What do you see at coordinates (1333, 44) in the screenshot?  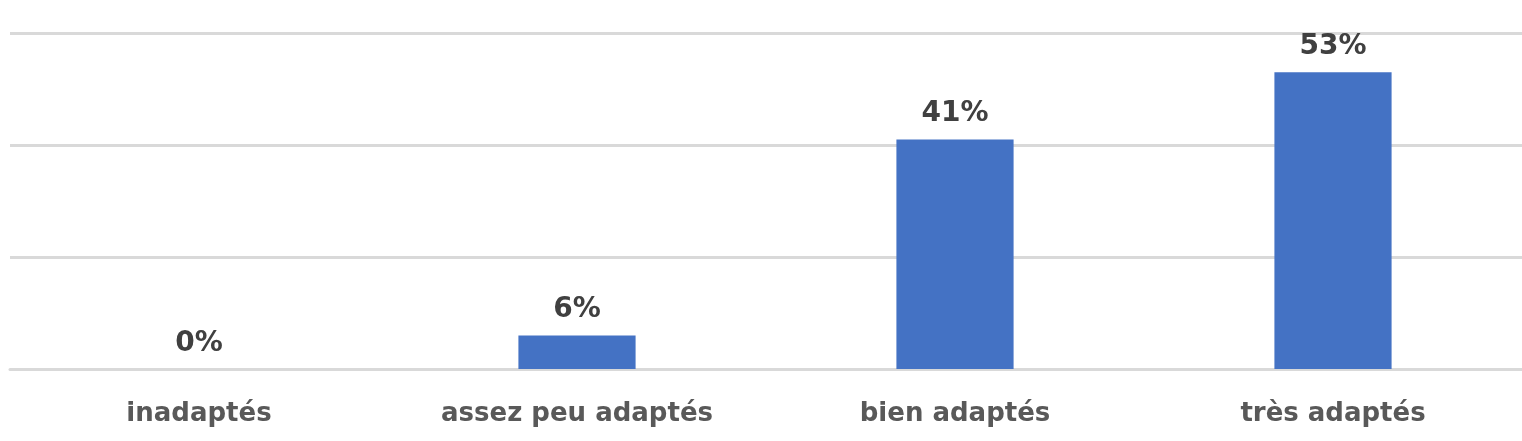 I see `data-label: 53%` at bounding box center [1333, 44].